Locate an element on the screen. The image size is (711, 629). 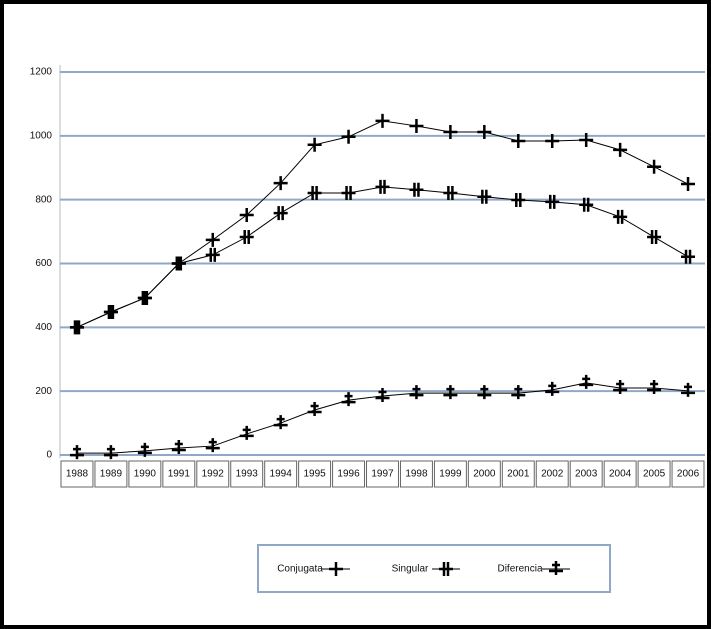
x-tick-label: 2004 is located at coordinates (620, 474).